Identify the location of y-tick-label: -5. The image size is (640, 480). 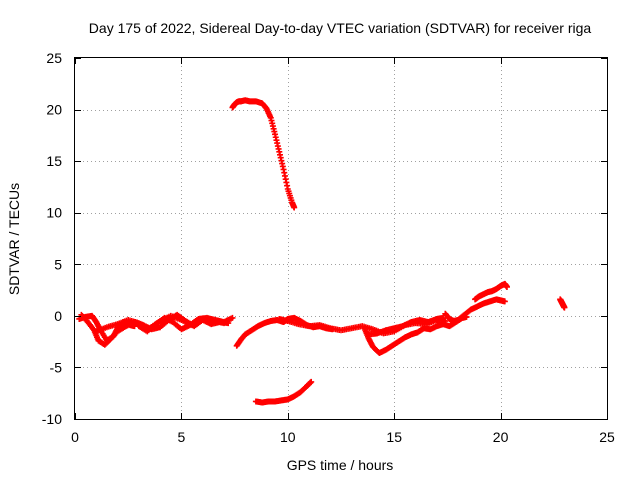
(56, 367).